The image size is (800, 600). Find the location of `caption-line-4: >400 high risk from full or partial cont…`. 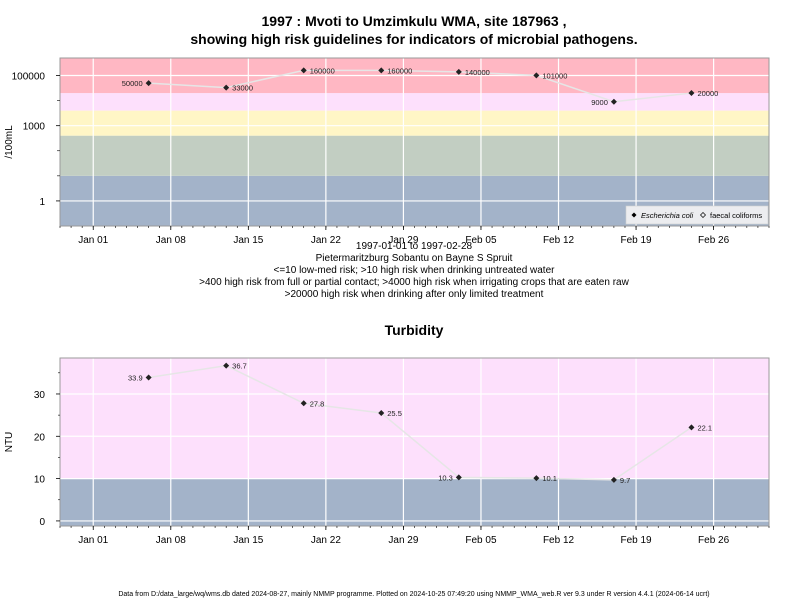

caption-line-4: >400 high risk from full or partial cont… is located at coordinates (414, 282).